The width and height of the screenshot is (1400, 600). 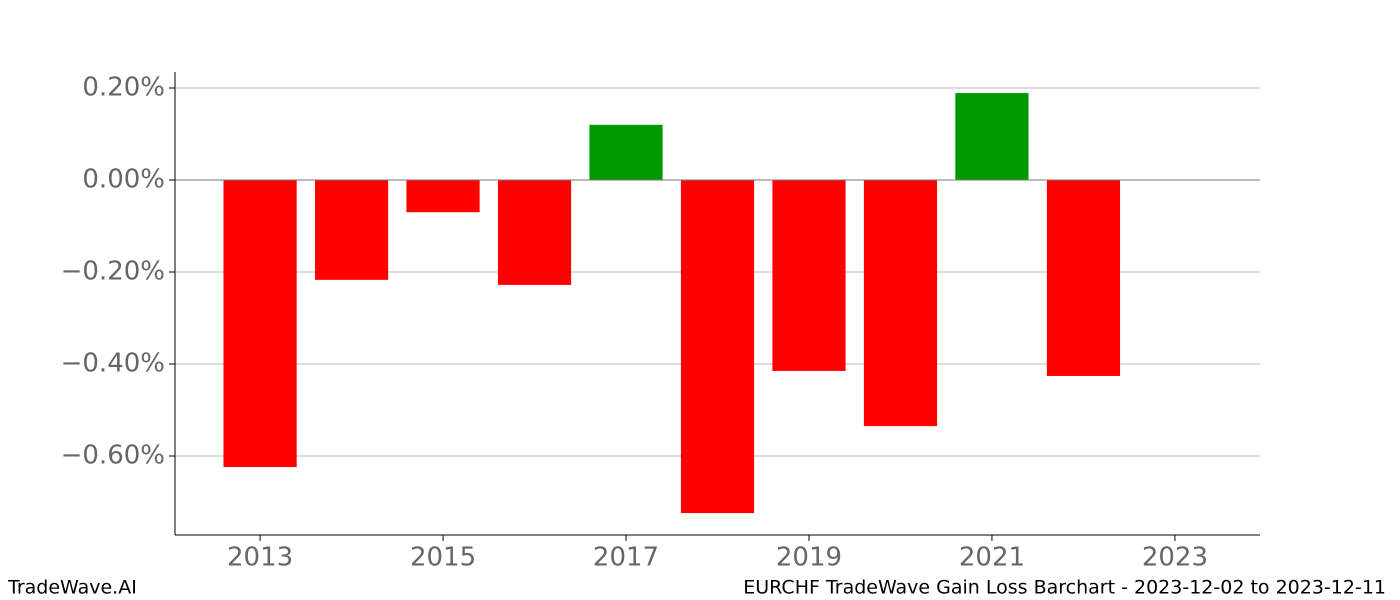 What do you see at coordinates (443, 558) in the screenshot?
I see `x-tick-label: 2015` at bounding box center [443, 558].